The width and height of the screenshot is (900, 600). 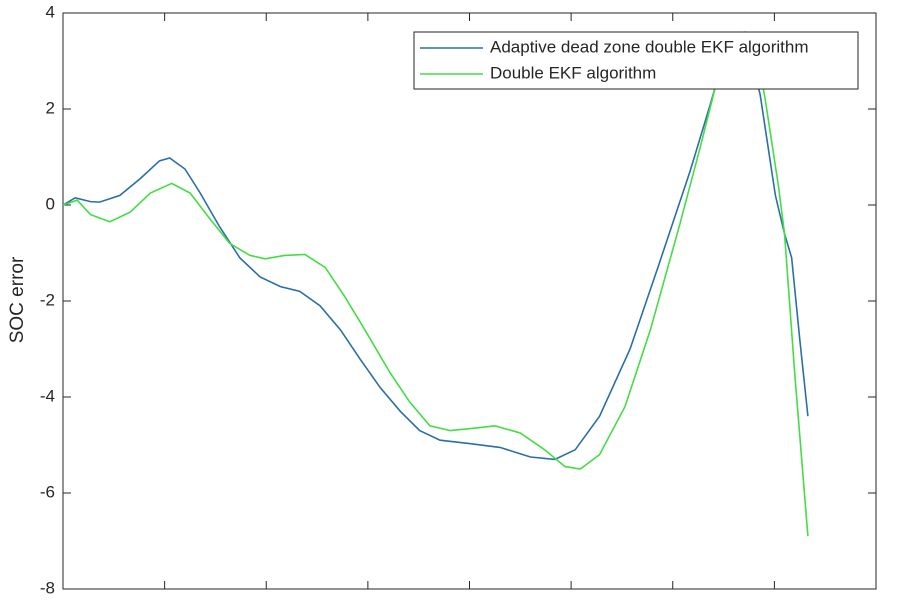 I want to click on legend-label: Double EKF algorithm, so click(x=573, y=72).